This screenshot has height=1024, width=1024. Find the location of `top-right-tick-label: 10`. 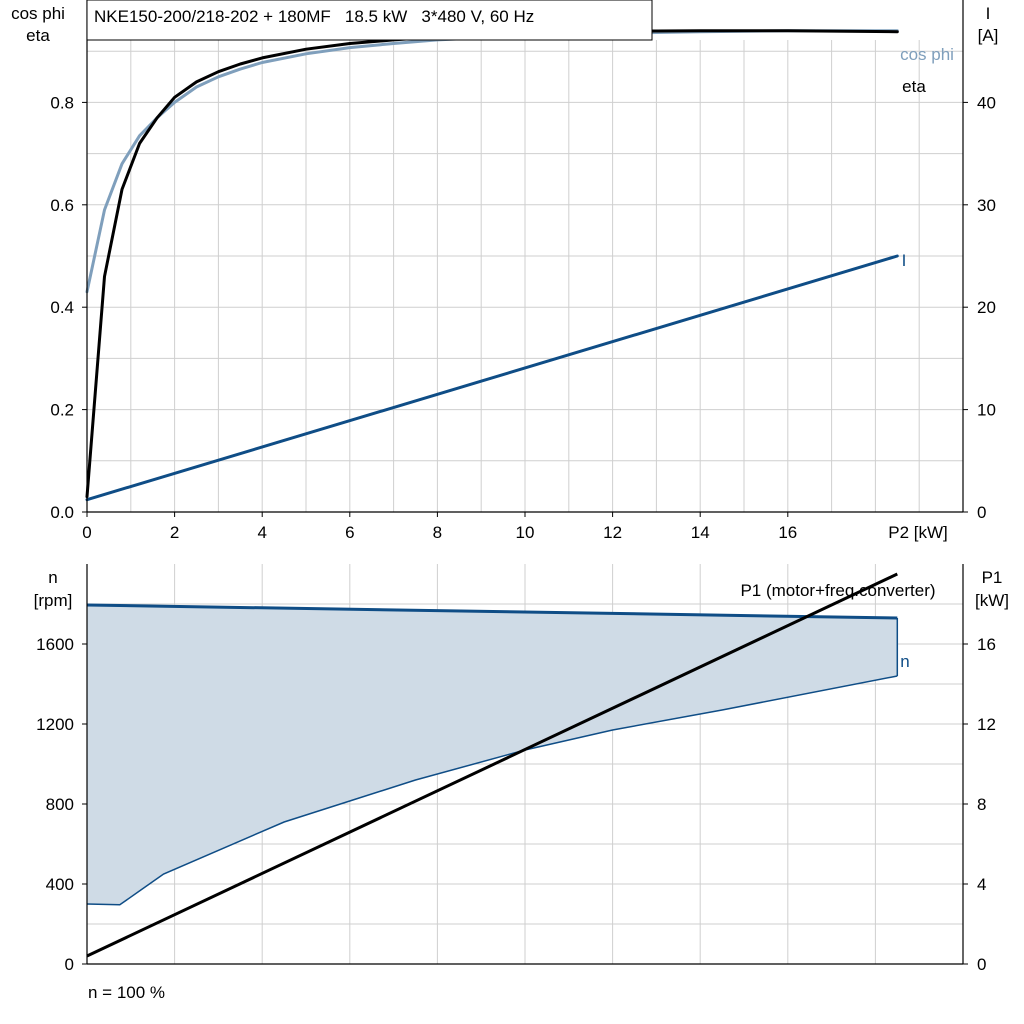

top-right-tick-label: 10 is located at coordinates (986, 410).